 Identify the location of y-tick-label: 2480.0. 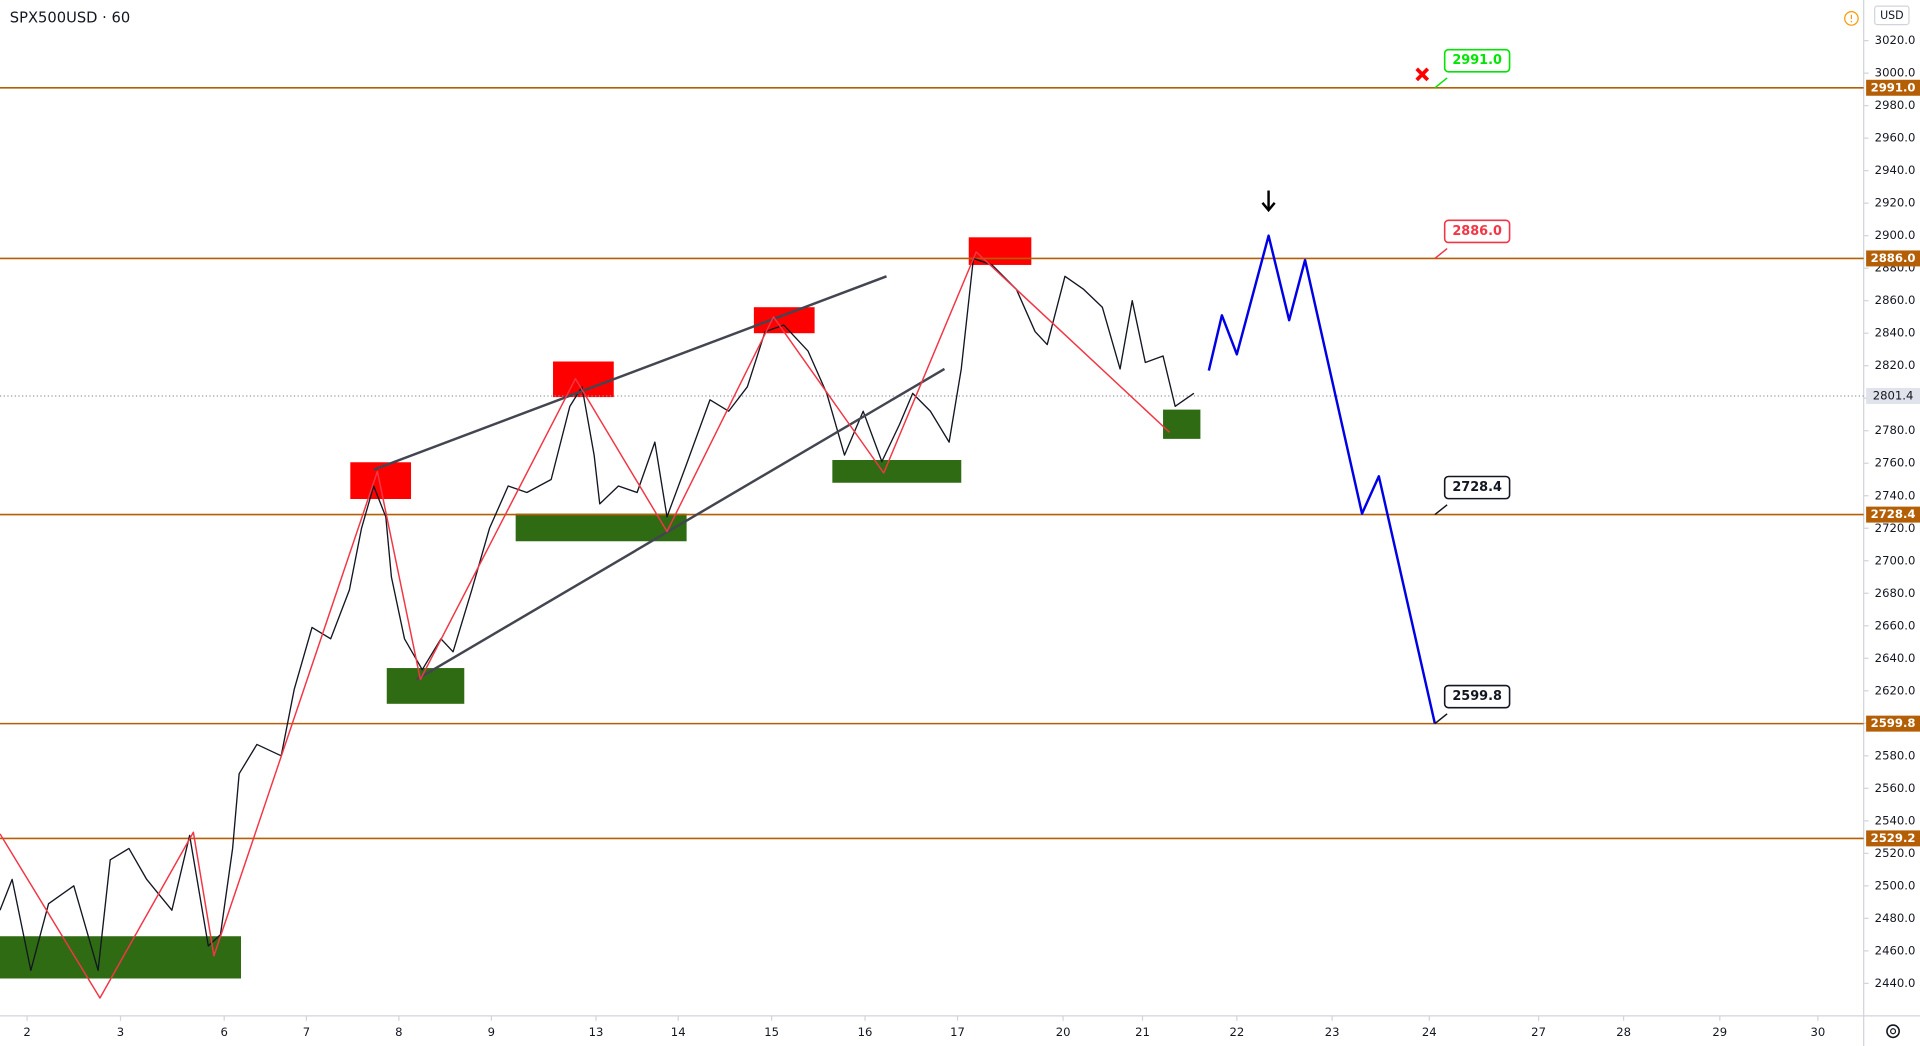
(1895, 918).